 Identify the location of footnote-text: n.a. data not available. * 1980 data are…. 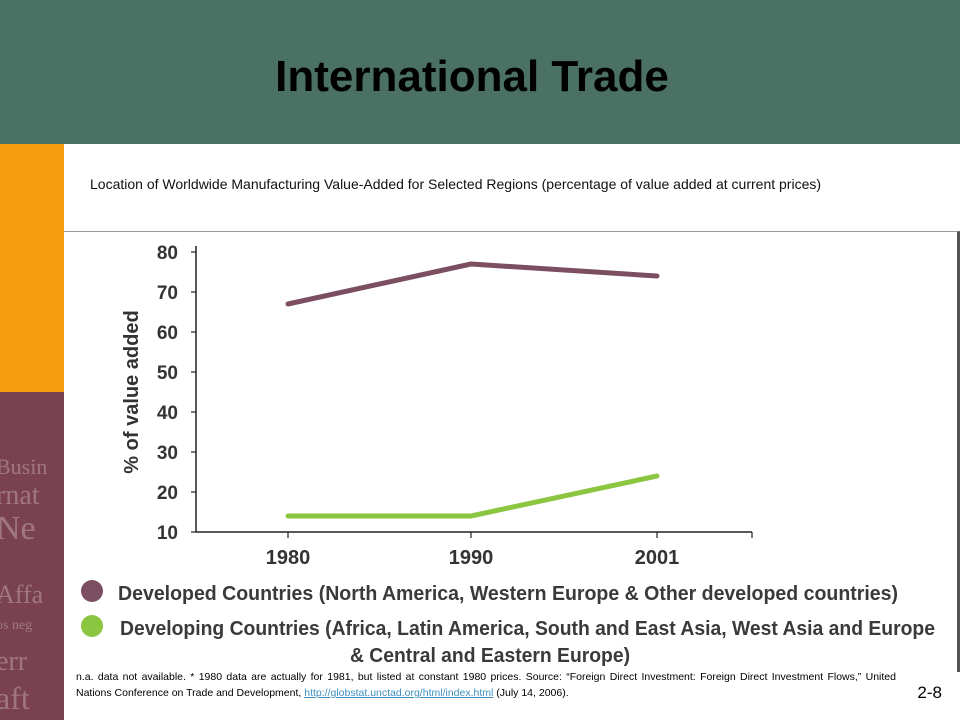
(486, 685).